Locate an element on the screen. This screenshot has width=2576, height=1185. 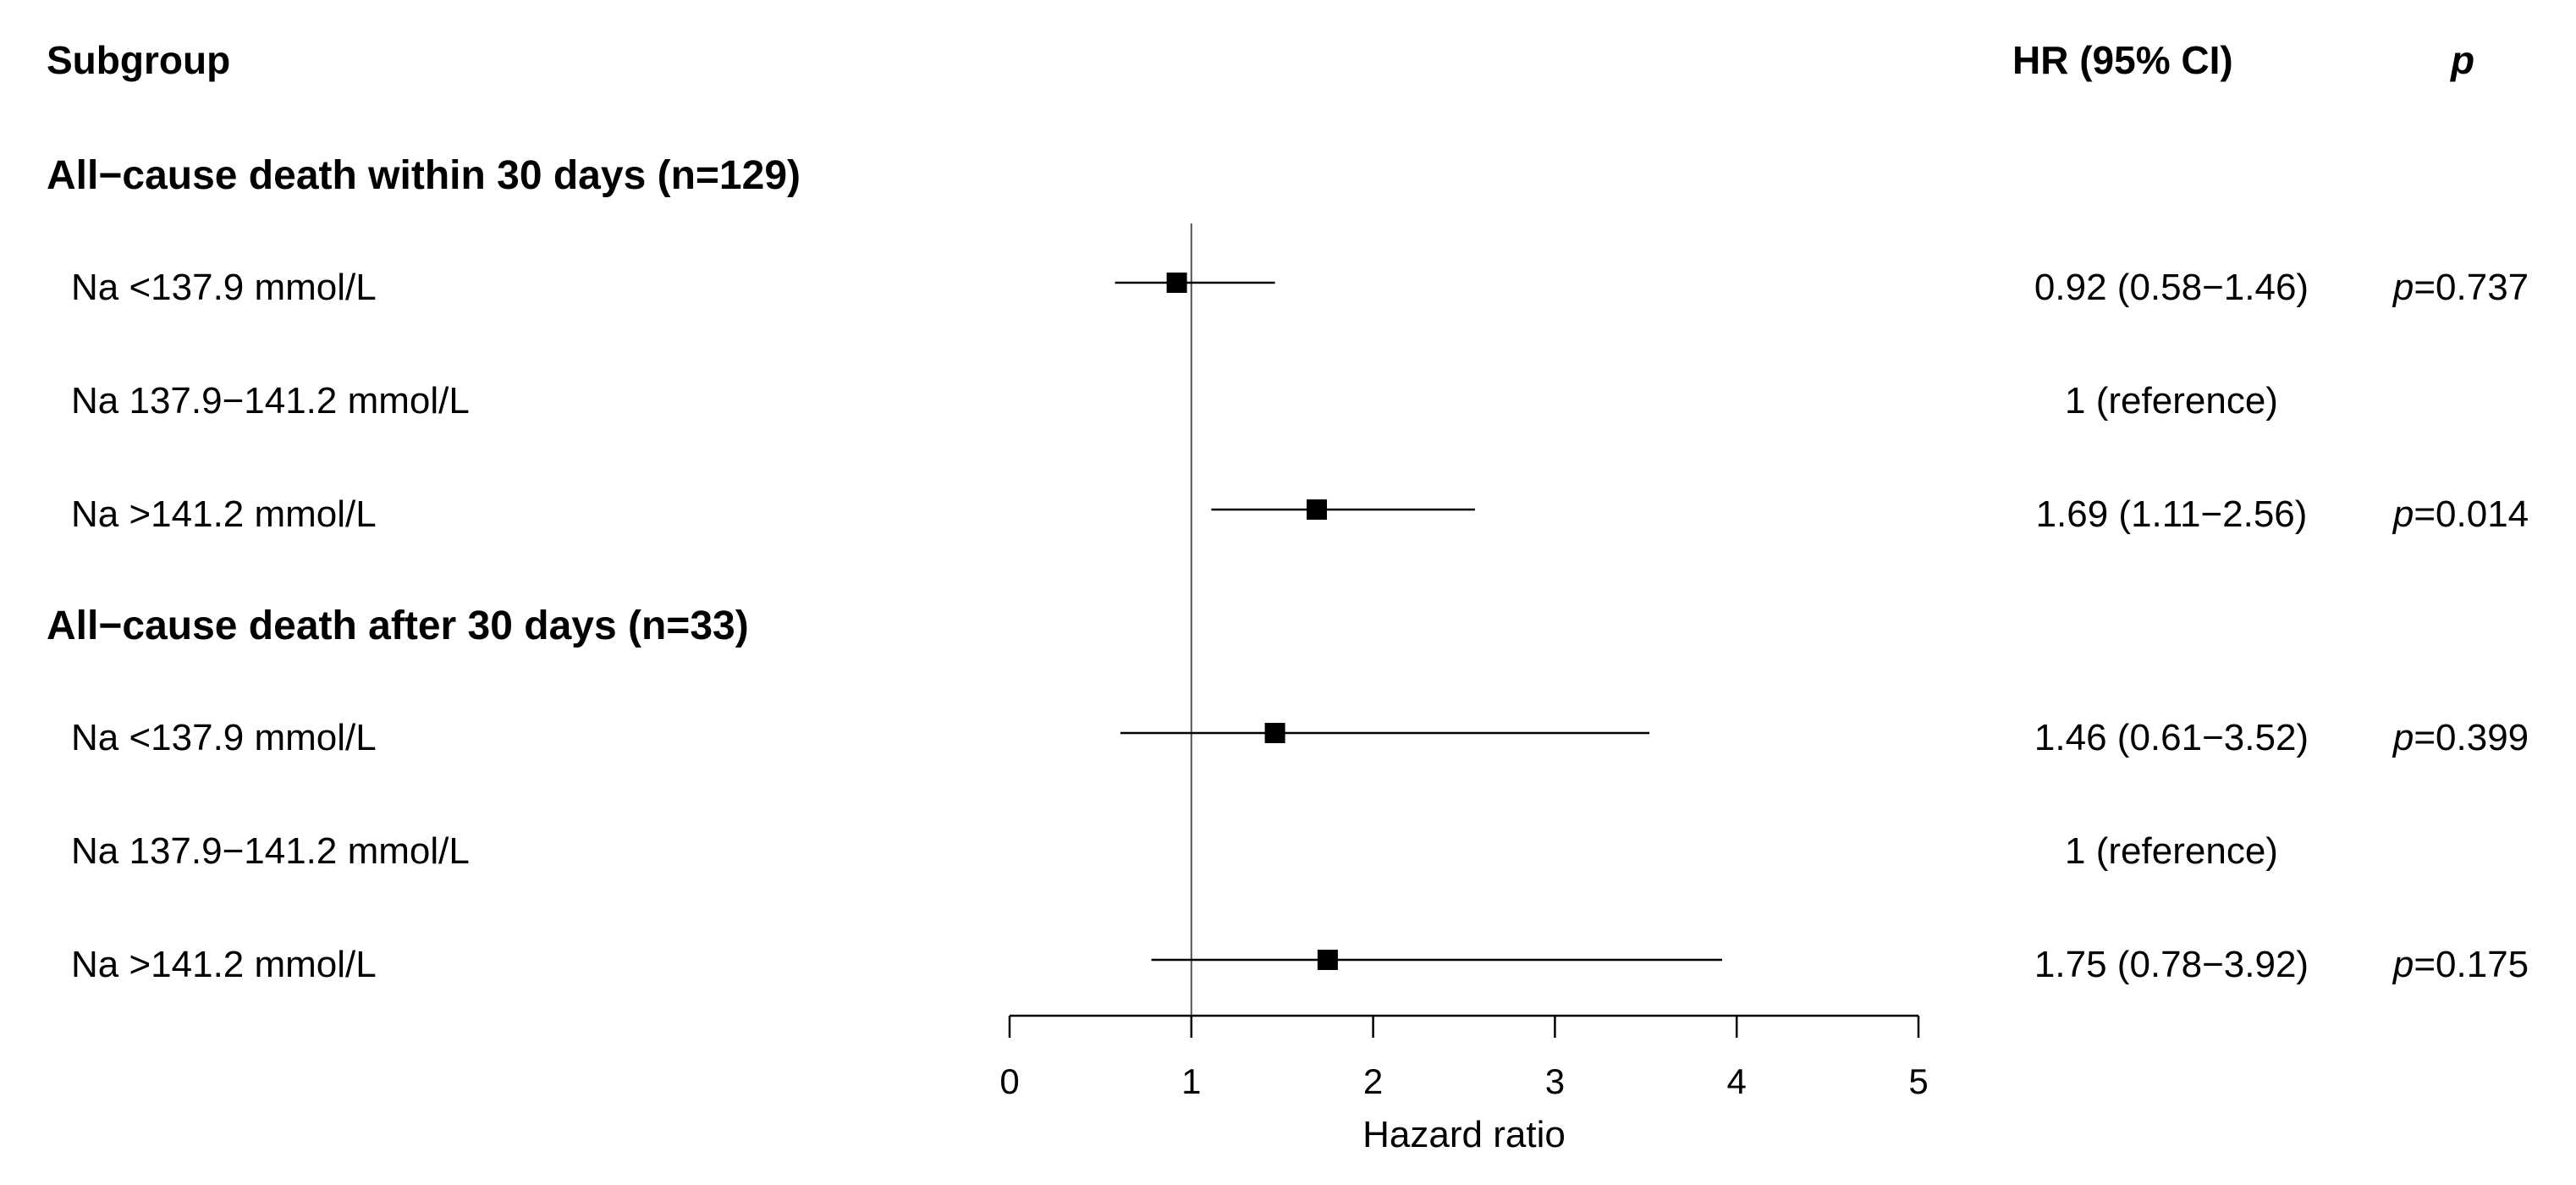
p-value: p=0.399 is located at coordinates (2461, 738).